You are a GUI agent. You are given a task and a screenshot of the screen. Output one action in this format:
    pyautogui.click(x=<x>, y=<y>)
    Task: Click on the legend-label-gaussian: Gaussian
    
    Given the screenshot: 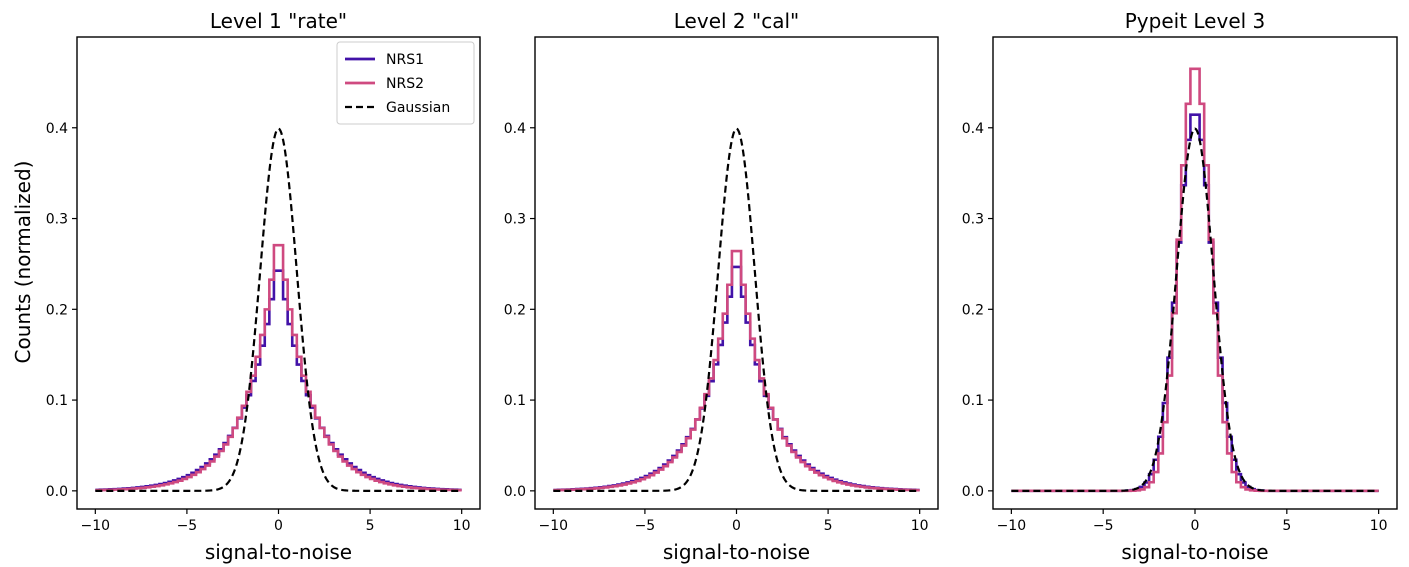 What is the action you would take?
    pyautogui.click(x=418, y=108)
    